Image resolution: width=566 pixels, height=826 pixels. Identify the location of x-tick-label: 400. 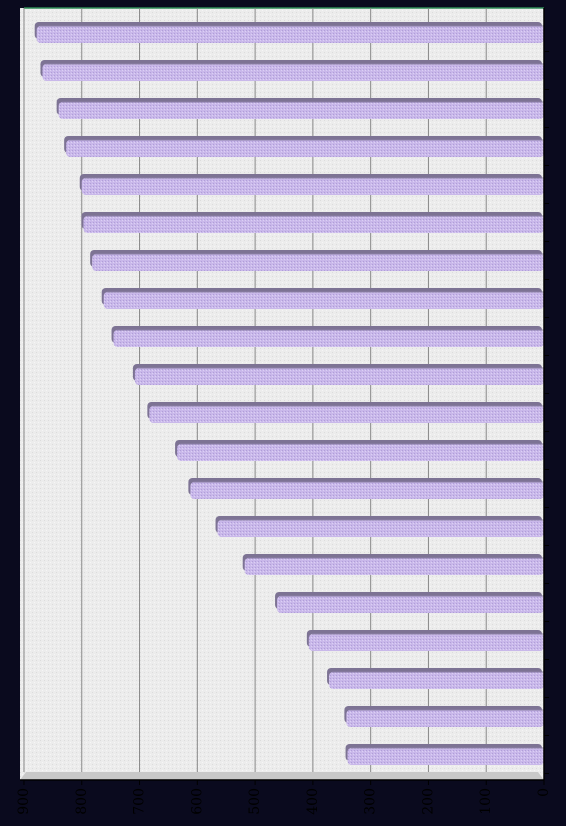
(313, 801).